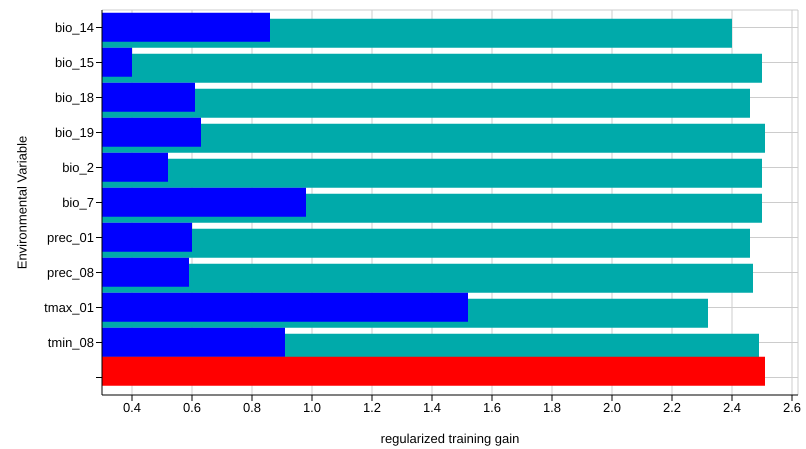 The width and height of the screenshot is (806, 449). I want to click on x-tick-label: 0.8, so click(252, 408).